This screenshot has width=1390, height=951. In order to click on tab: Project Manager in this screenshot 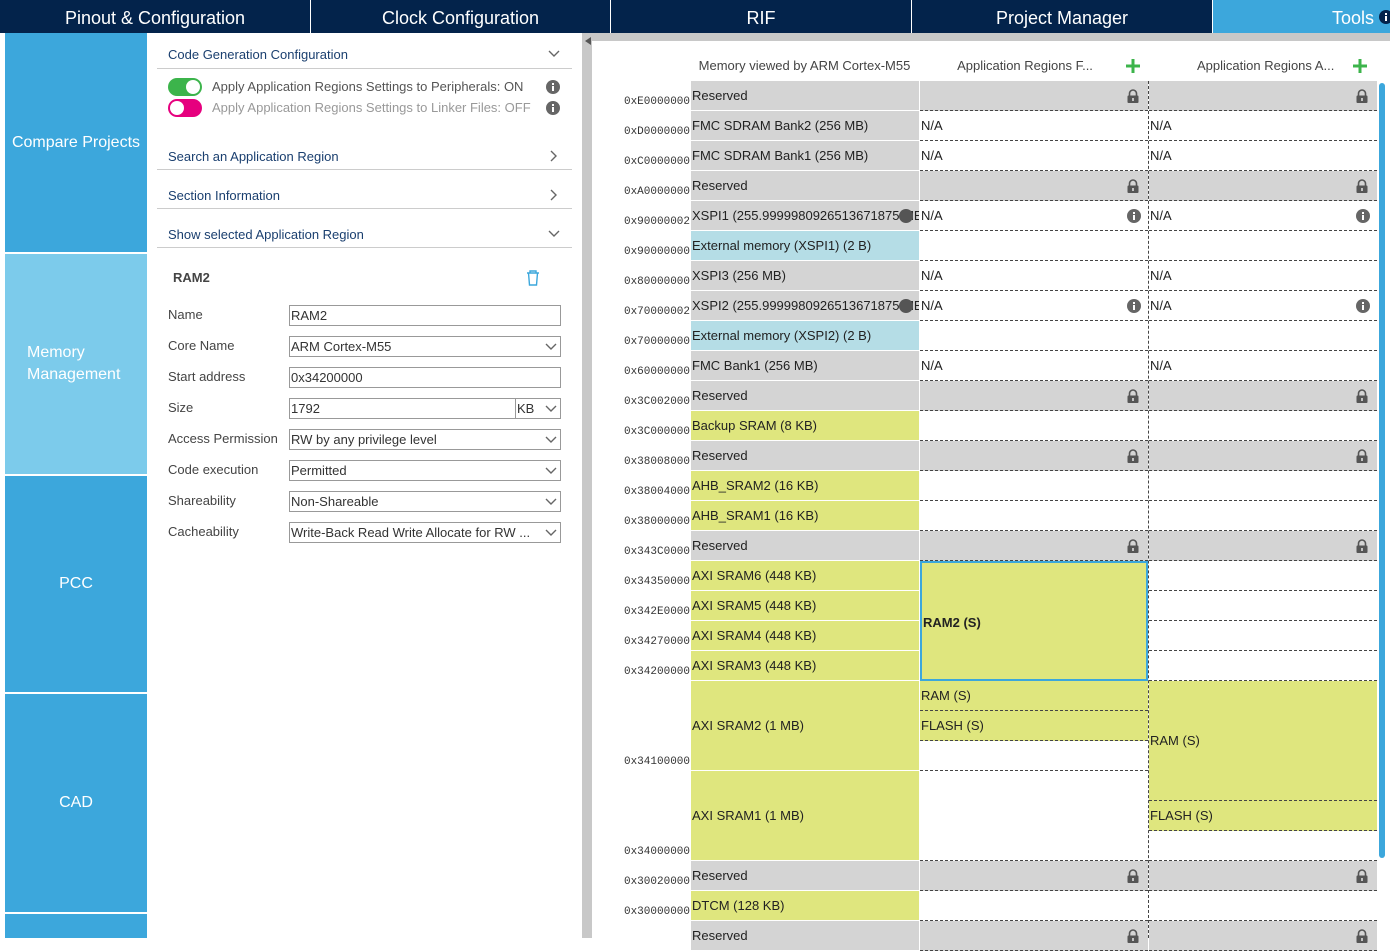, I will do `click(1062, 16)`.